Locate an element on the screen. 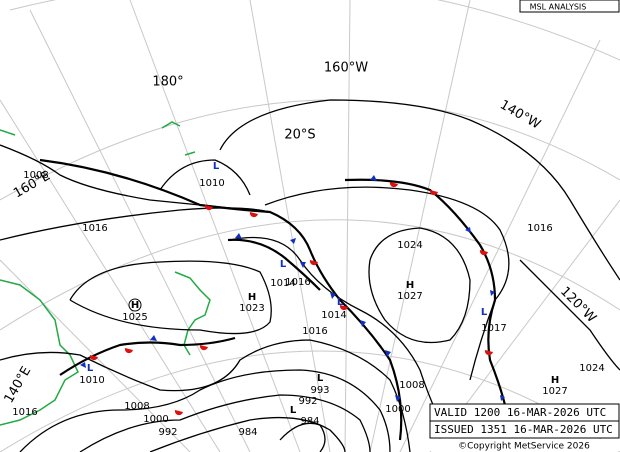 The width and height of the screenshot is (620, 452). graticule-label: 180° is located at coordinates (167, 82).